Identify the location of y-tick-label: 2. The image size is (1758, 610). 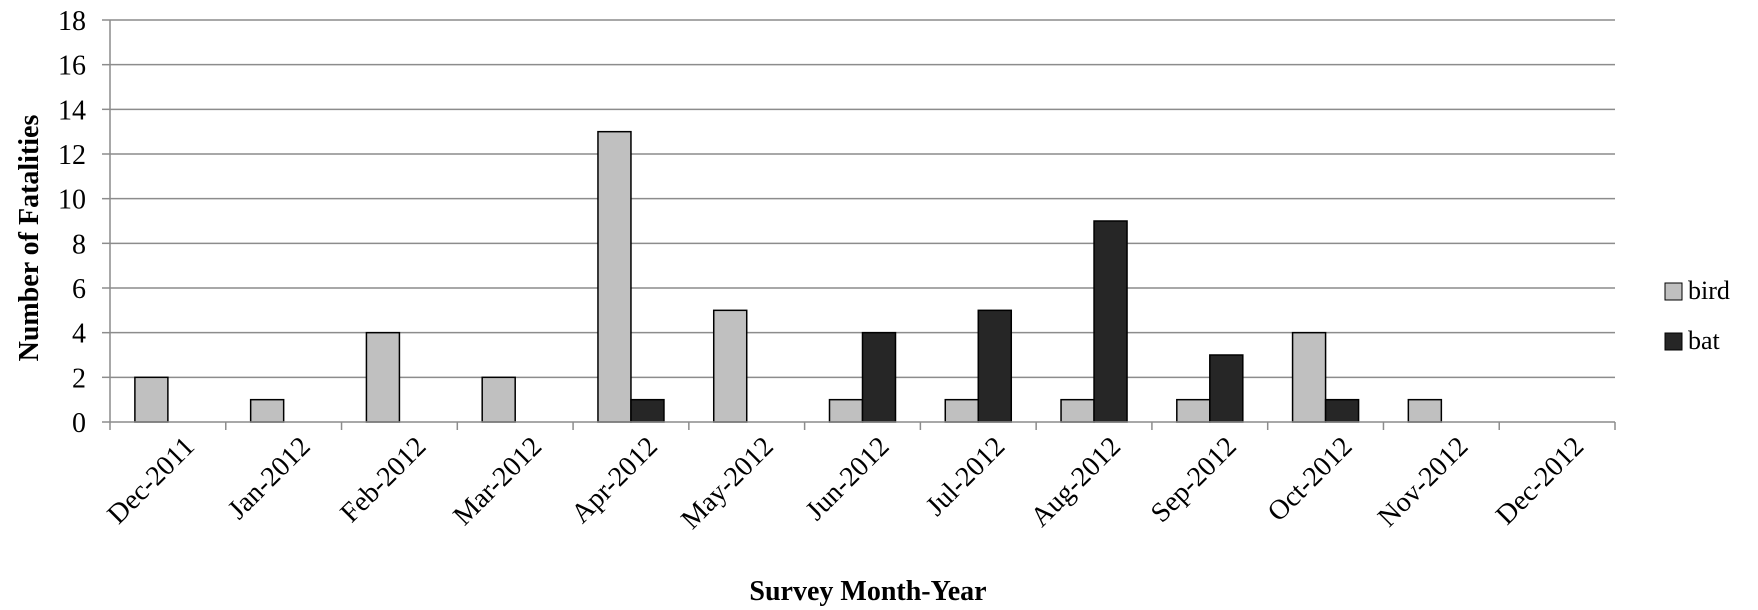
(79, 378).